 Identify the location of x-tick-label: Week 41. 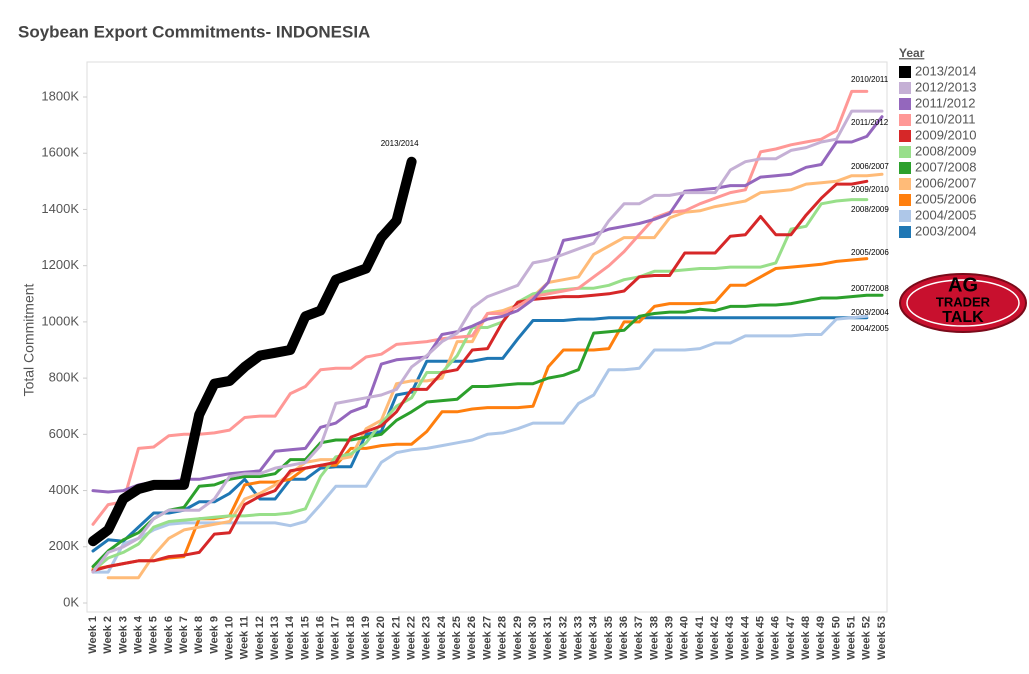
(700, 638).